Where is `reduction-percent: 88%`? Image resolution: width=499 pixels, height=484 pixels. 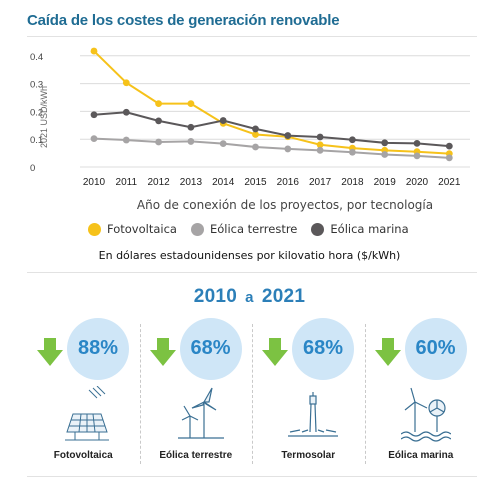
reduction-percent: 88% is located at coordinates (98, 348).